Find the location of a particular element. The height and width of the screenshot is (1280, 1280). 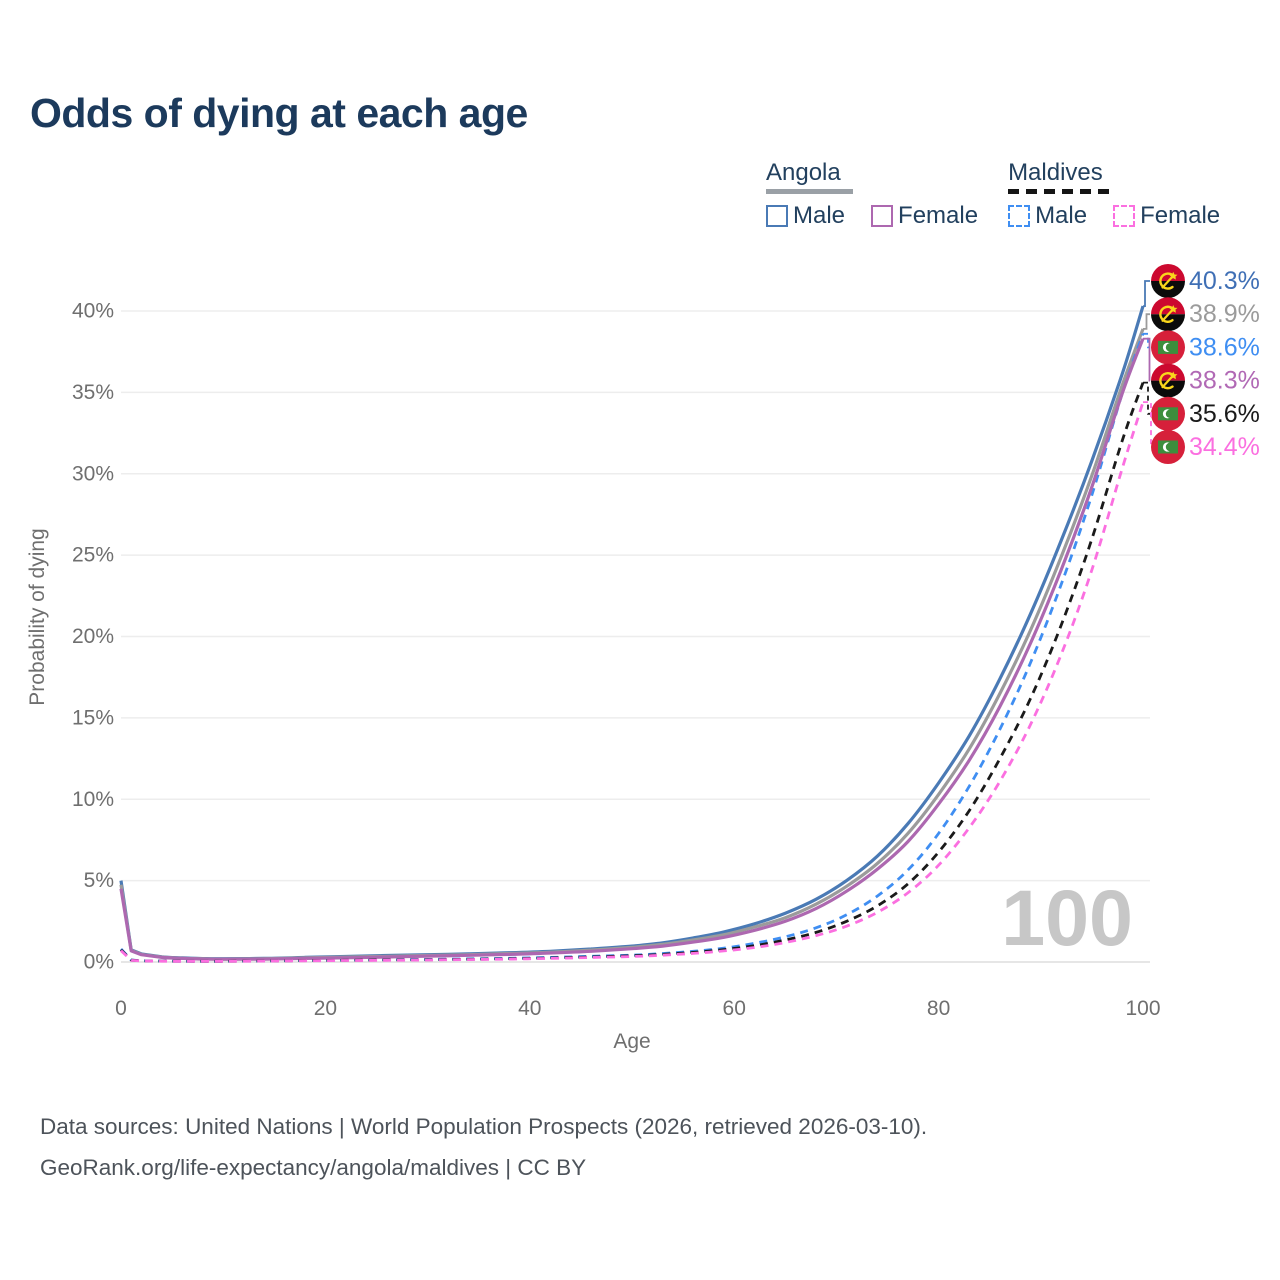

x-tick-label: 100 is located at coordinates (1142, 1008).